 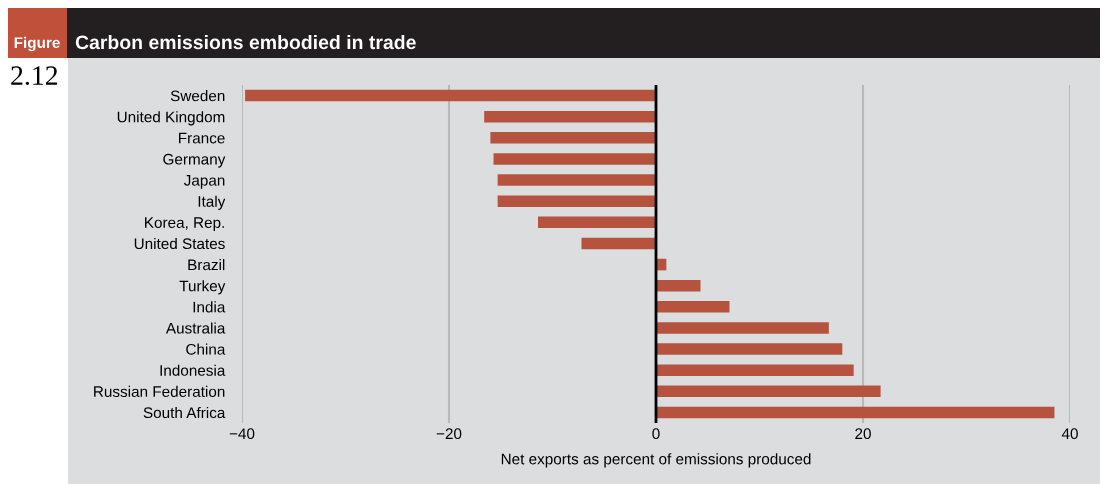 What do you see at coordinates (209, 307) in the screenshot?
I see `y-tick-label: India` at bounding box center [209, 307].